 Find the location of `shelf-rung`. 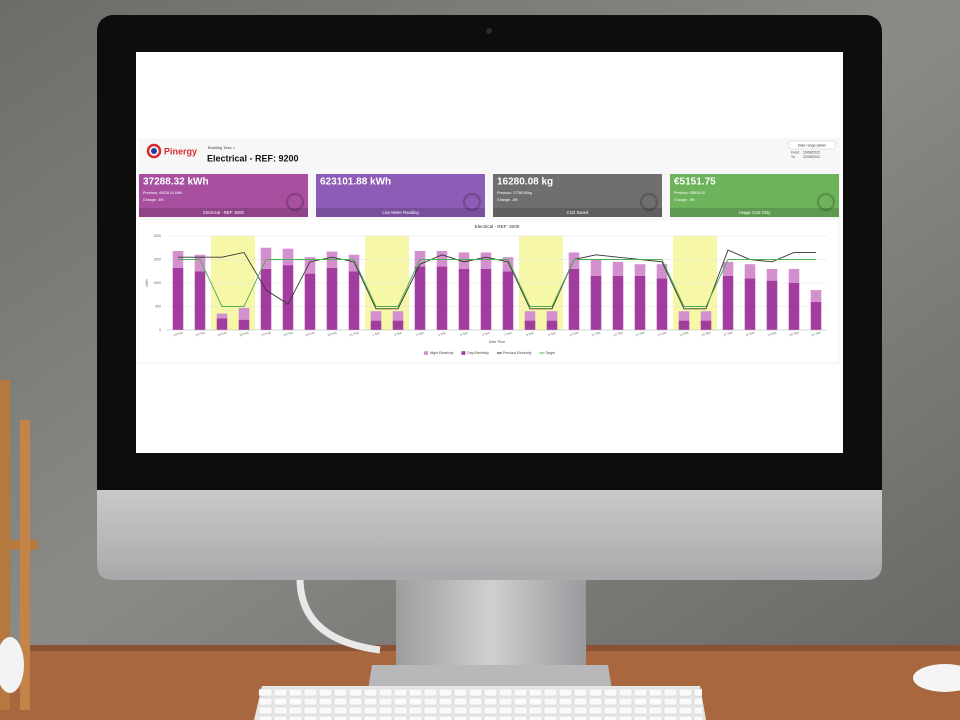

shelf-rung is located at coordinates (19, 545).